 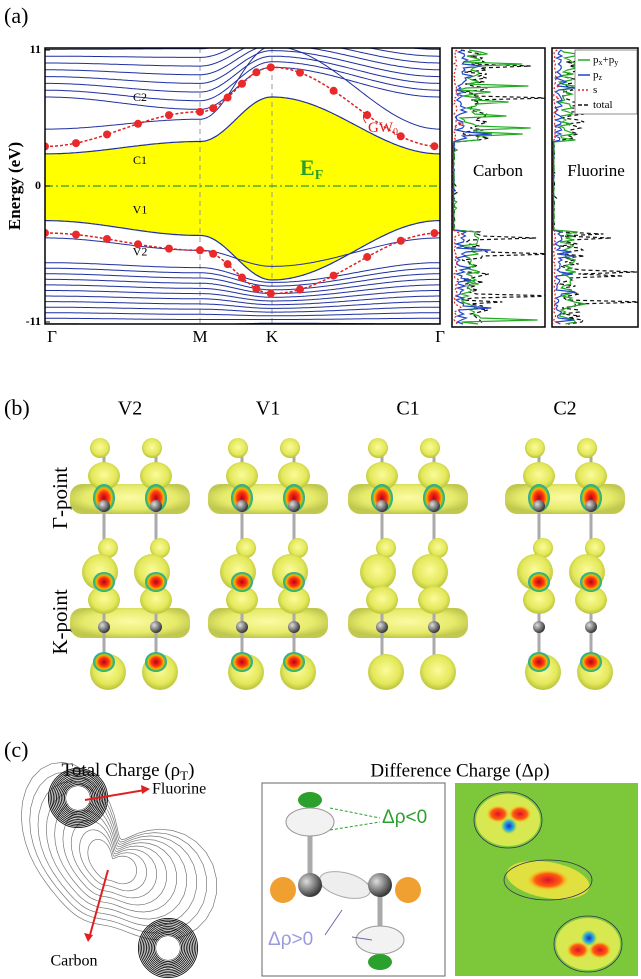 I want to click on column-header: V2, so click(x=130, y=409).